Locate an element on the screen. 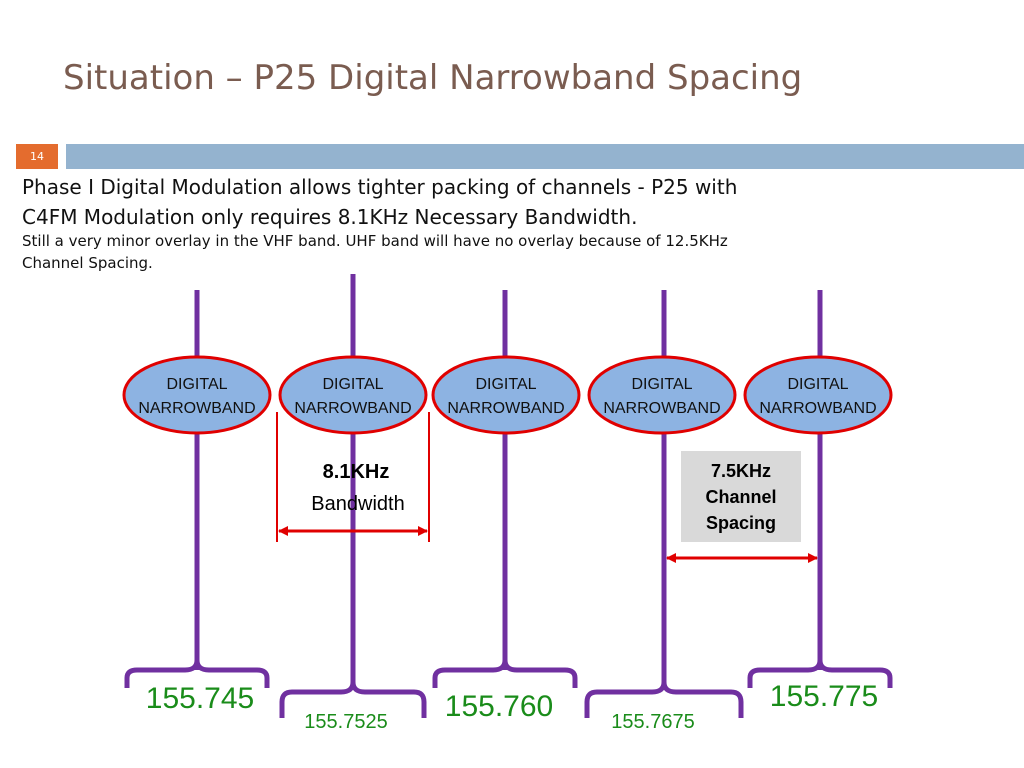 This screenshot has width=1024, height=768. spacing-line-1: 7.5KHz is located at coordinates (741, 470).